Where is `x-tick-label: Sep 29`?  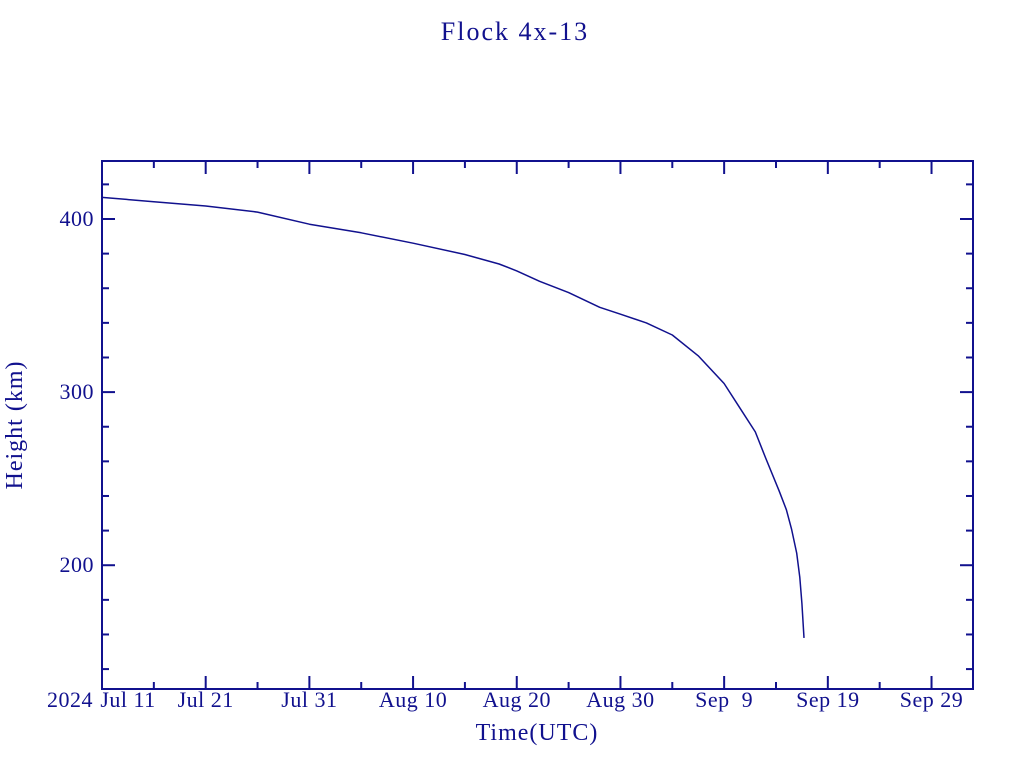 x-tick-label: Sep 29 is located at coordinates (932, 699).